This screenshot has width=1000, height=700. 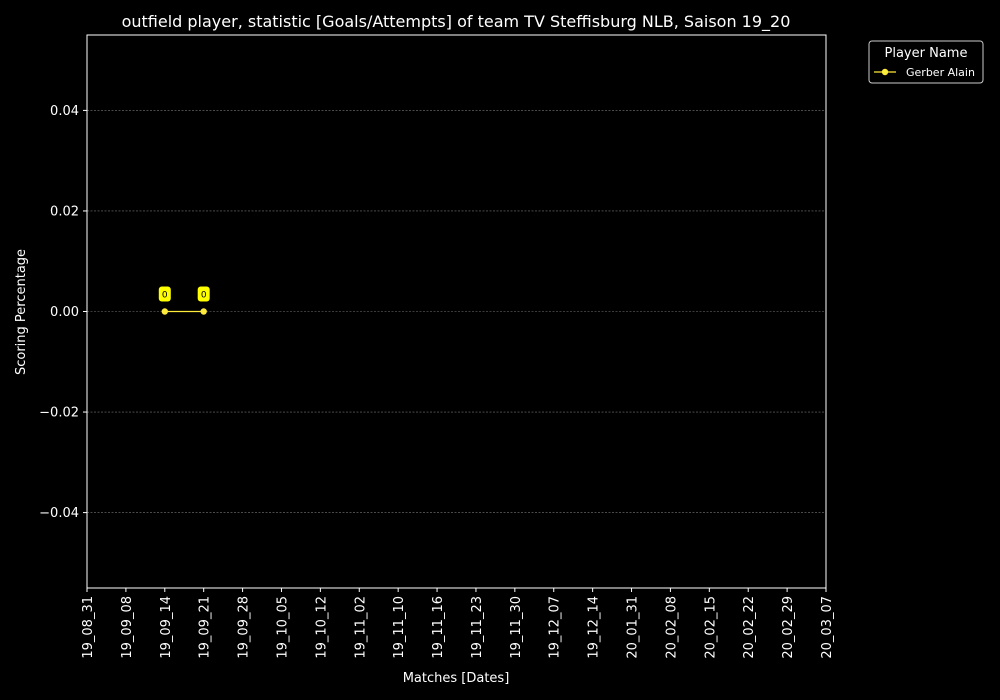 What do you see at coordinates (633, 627) in the screenshot?
I see `x-tick-label: 20_01_31` at bounding box center [633, 627].